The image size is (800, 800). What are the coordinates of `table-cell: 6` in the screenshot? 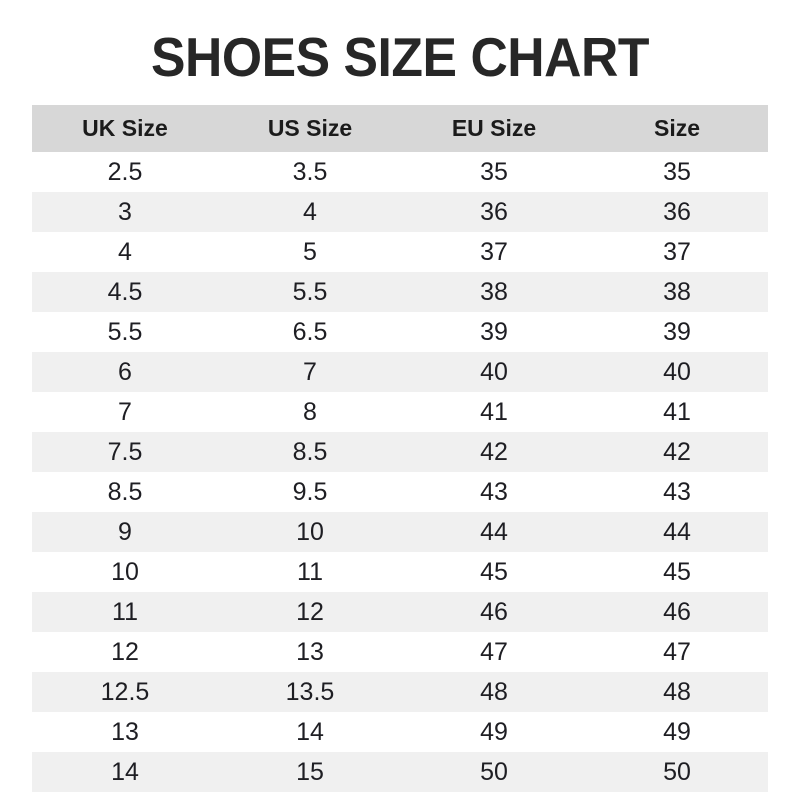 It's located at (125, 372).